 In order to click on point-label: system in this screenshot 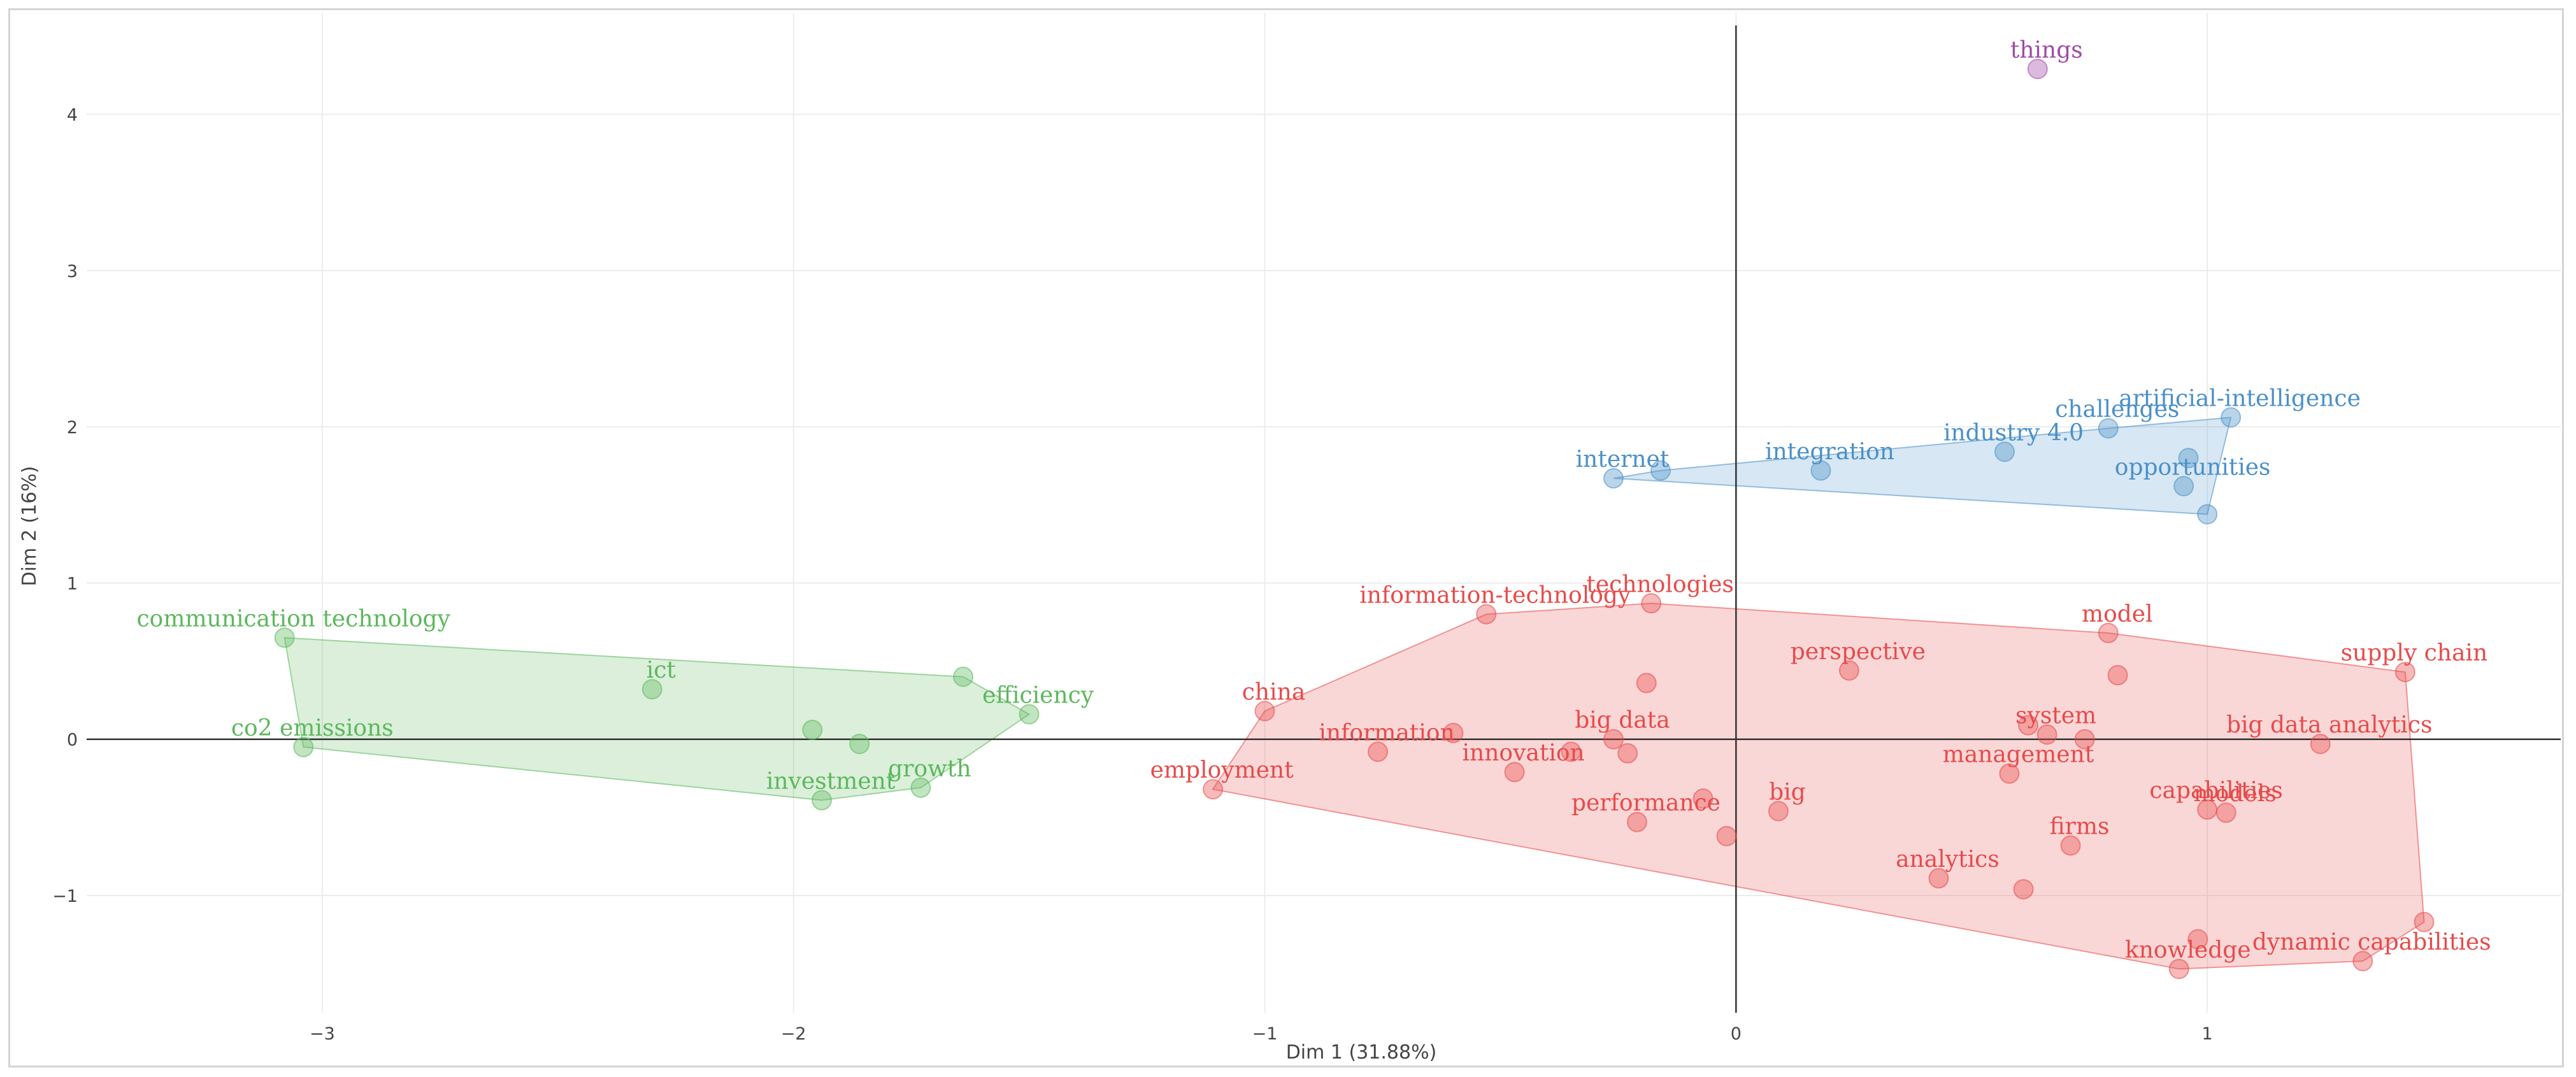, I will do `click(2055, 716)`.